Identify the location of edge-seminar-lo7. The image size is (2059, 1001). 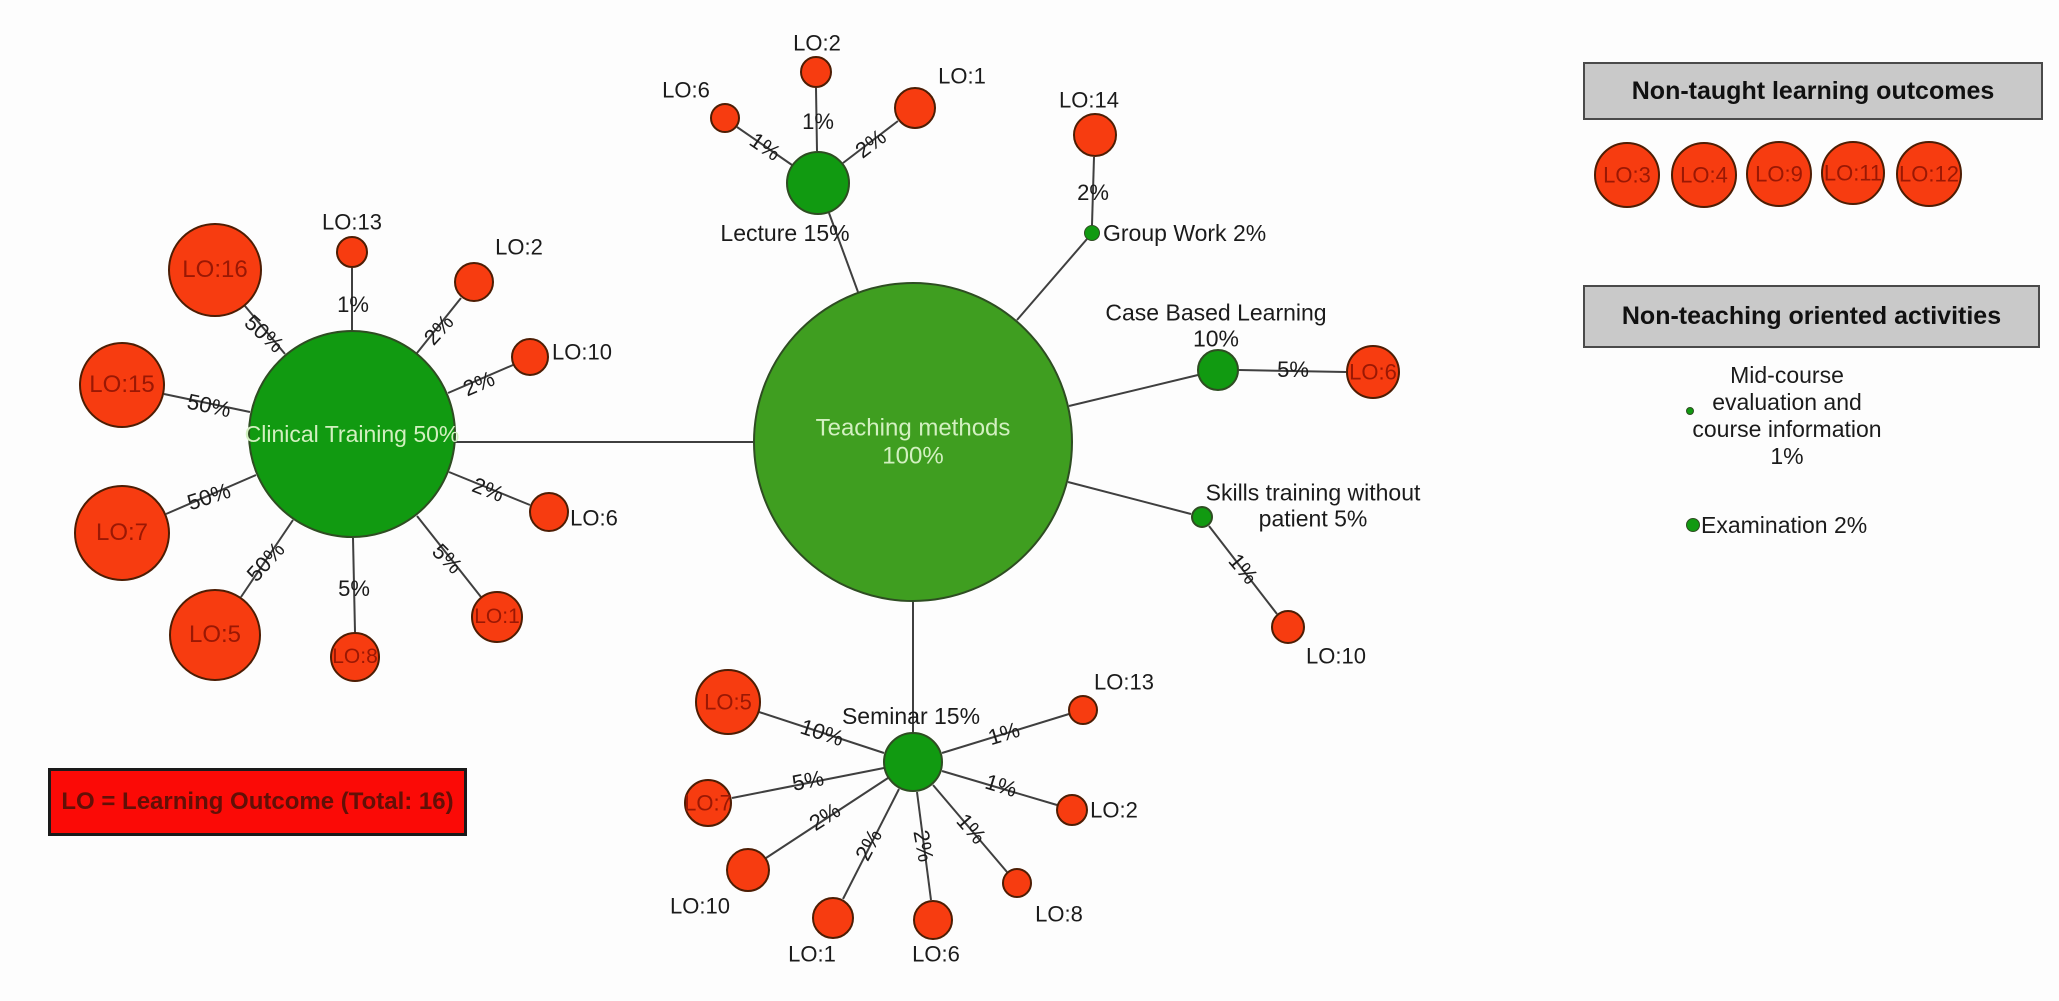
(808, 783).